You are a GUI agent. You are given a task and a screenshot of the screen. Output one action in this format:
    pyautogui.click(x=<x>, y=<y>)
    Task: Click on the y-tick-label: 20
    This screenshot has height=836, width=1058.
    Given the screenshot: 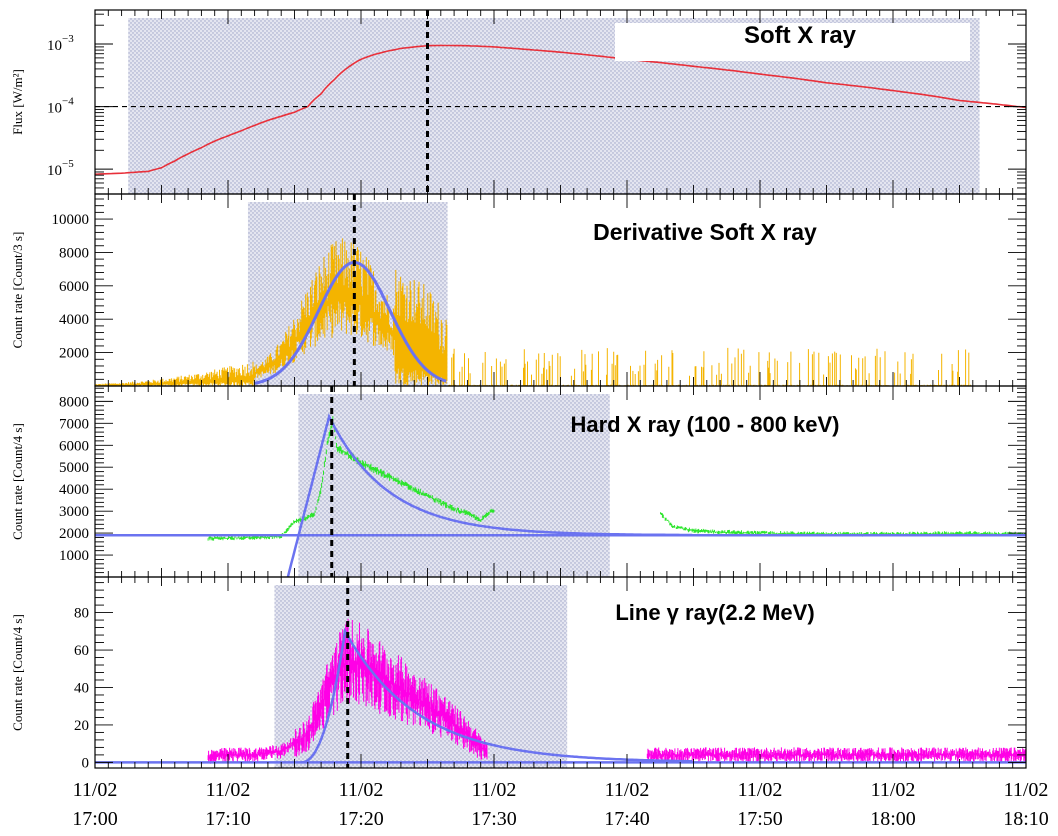 What is the action you would take?
    pyautogui.click(x=81, y=726)
    